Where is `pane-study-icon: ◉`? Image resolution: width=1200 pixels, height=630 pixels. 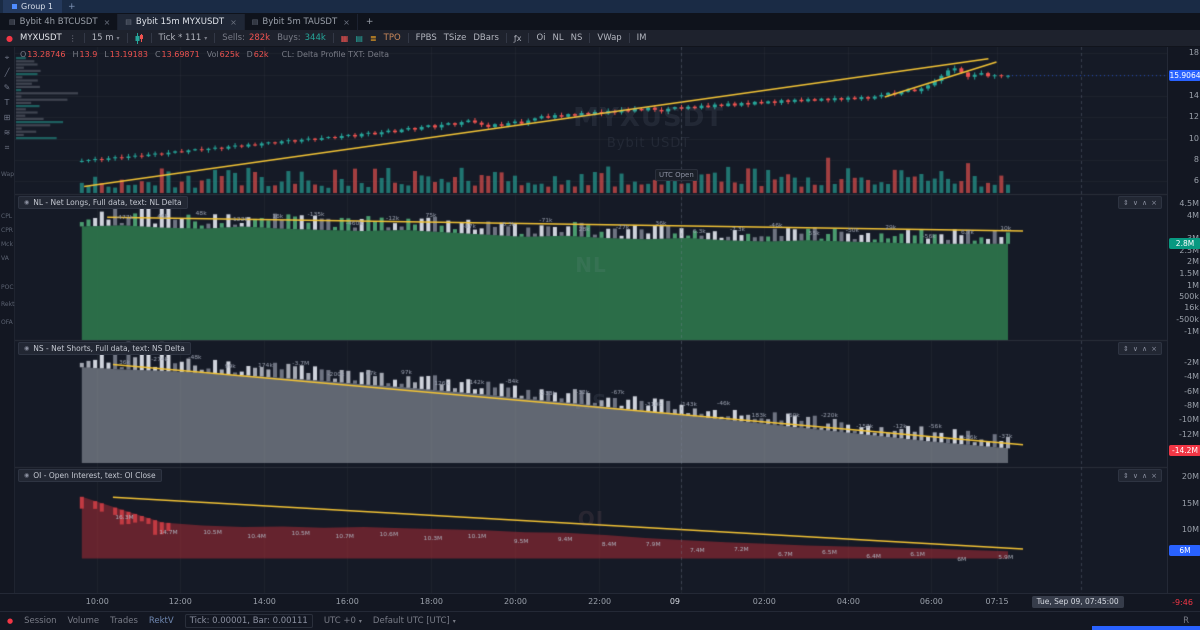 pane-study-icon: ◉ is located at coordinates (27, 202).